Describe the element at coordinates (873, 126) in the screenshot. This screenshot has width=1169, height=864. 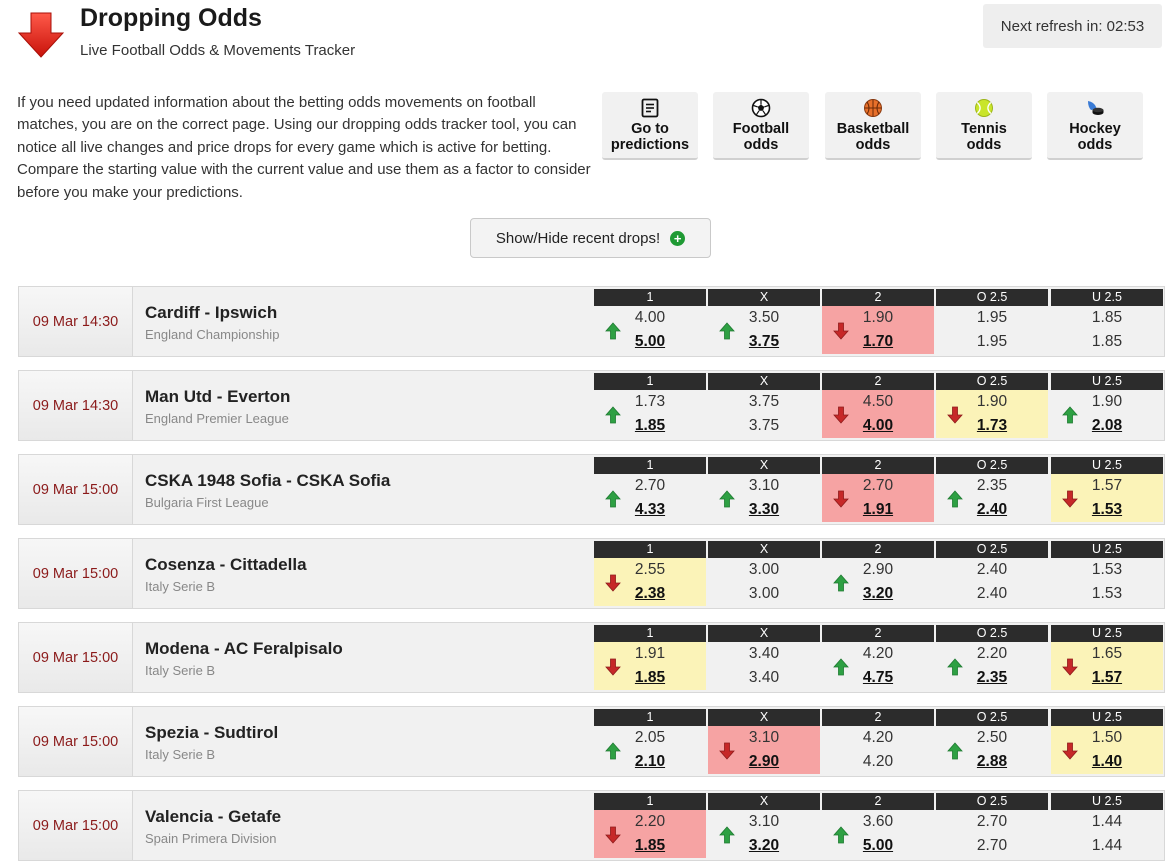
I see `basketball-odds-button: Basketball odds` at that location.